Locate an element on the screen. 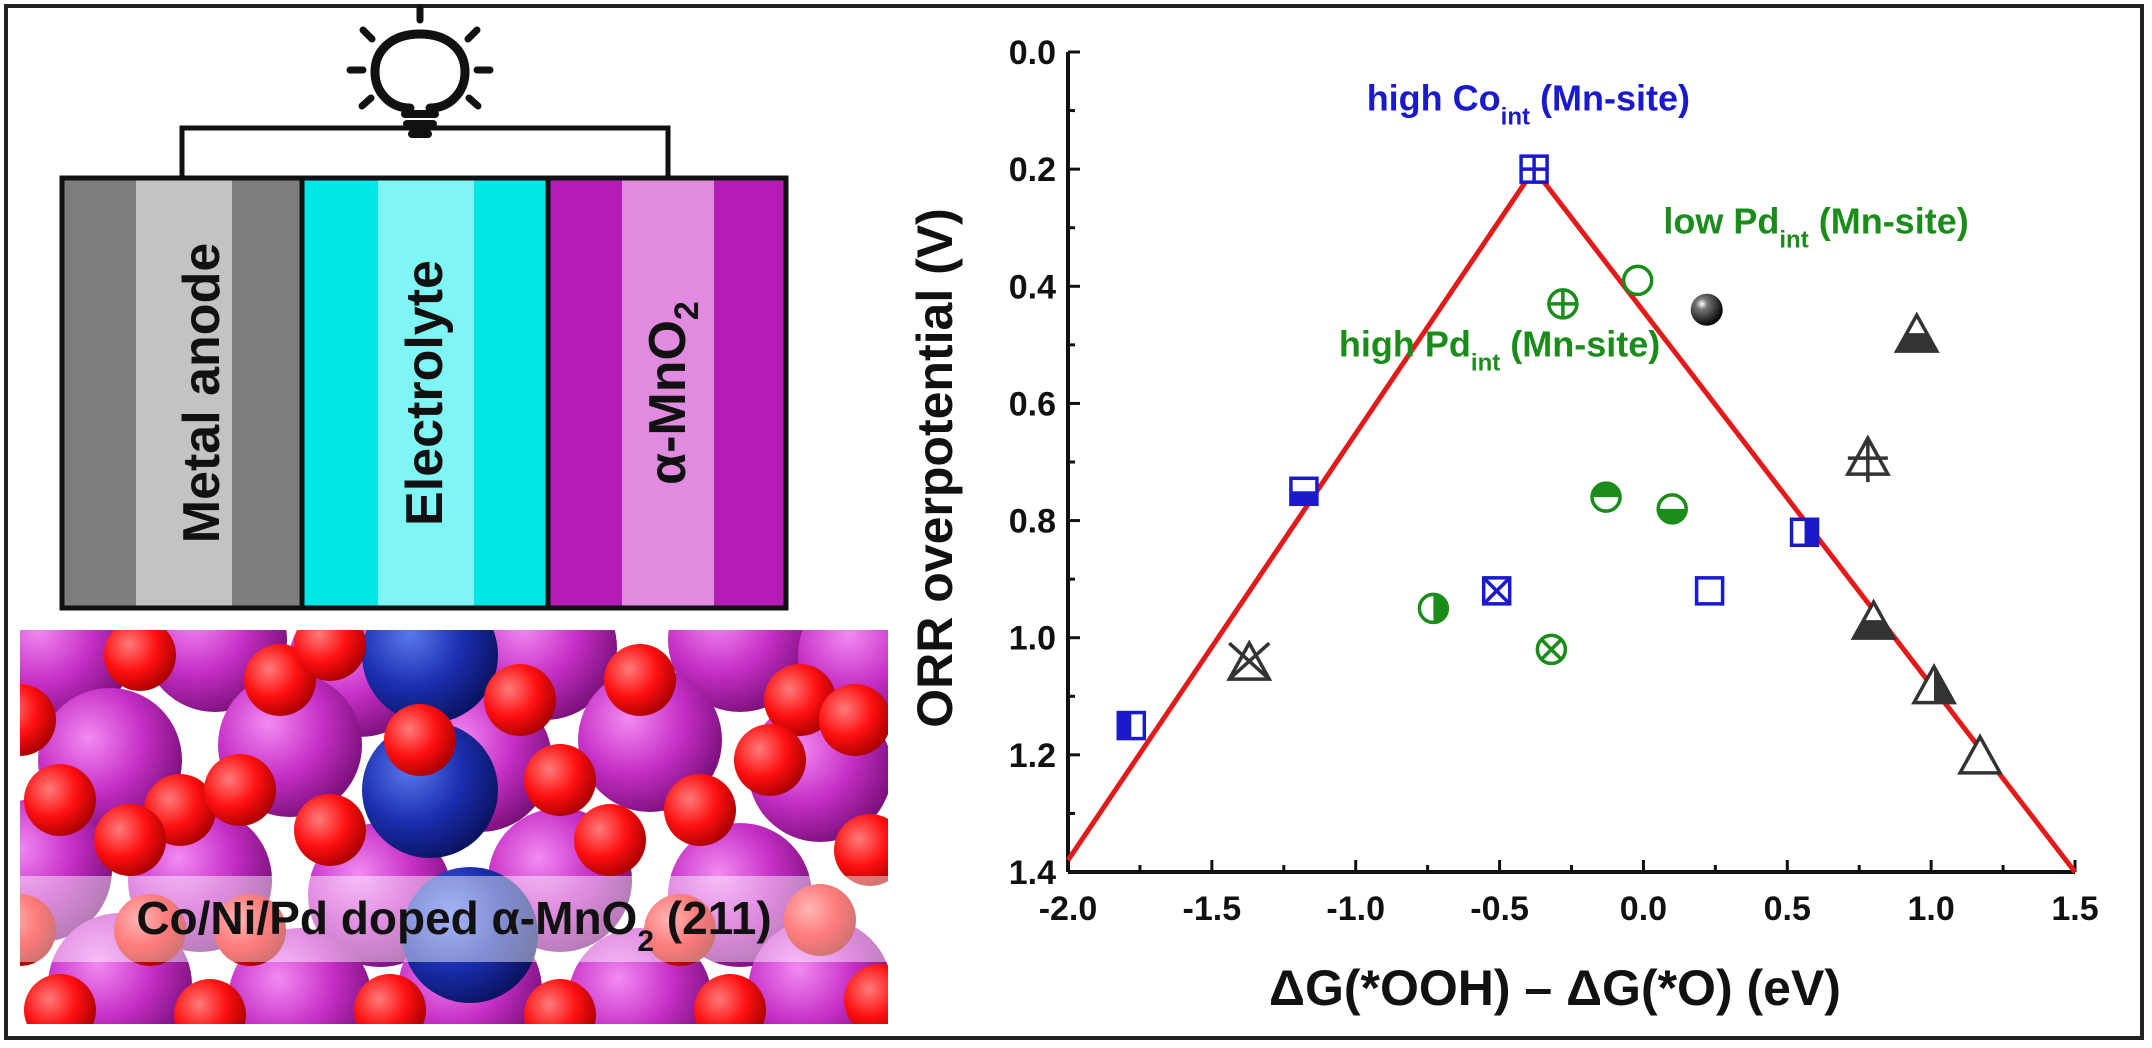  y-tick-label: 0.8 is located at coordinates (1032, 522).